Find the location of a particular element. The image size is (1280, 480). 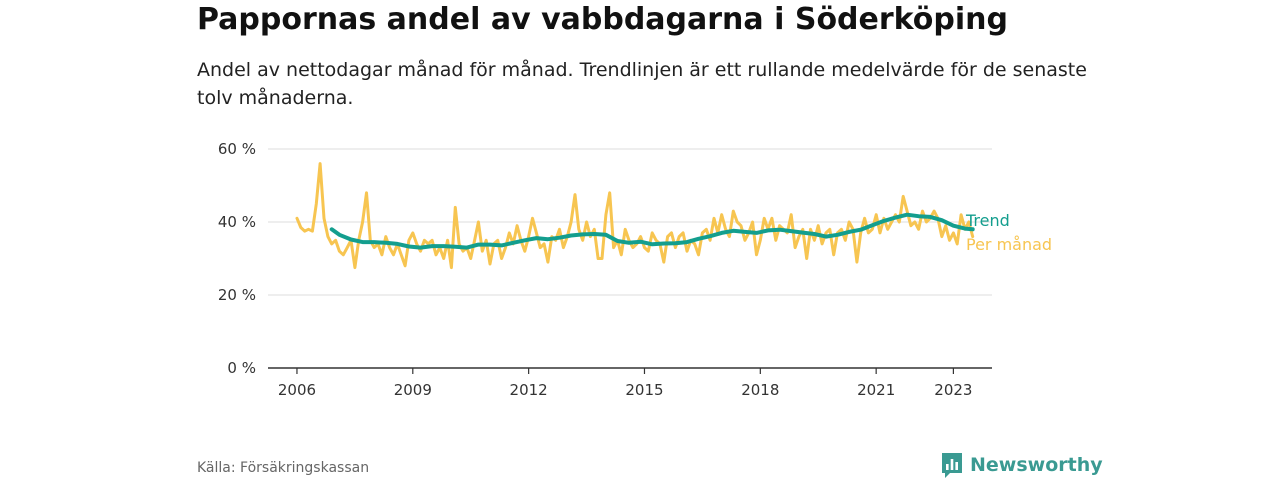

monthly-label: Per månad is located at coordinates (1009, 244).